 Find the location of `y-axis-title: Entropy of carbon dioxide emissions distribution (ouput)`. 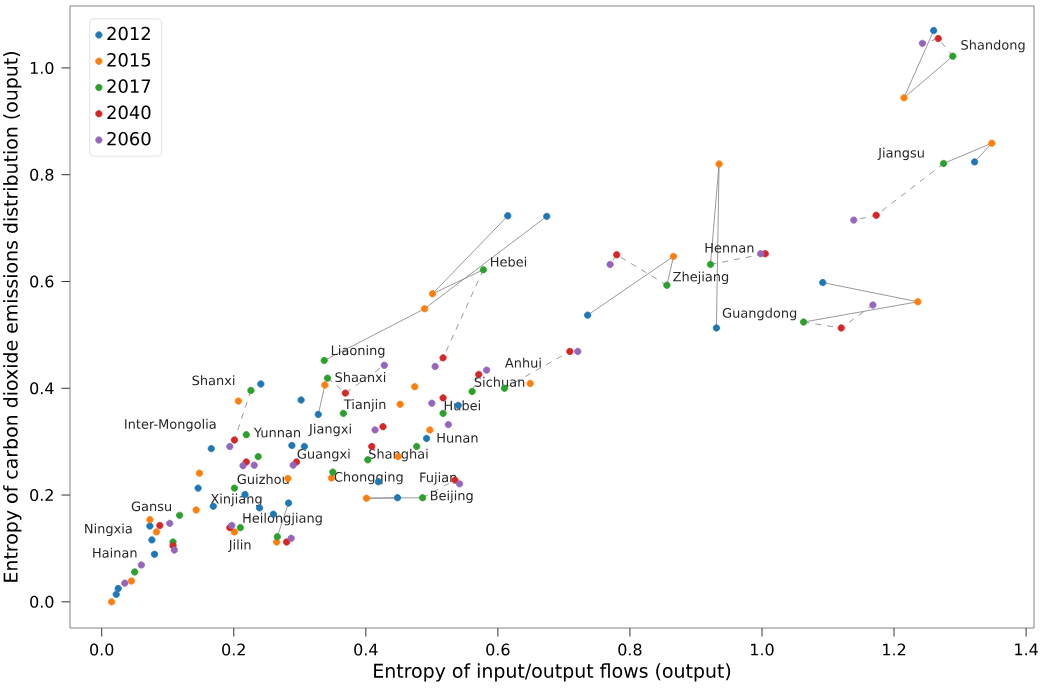

y-axis-title: Entropy of carbon dioxide emissions distribution (ouput) is located at coordinates (12, 317).